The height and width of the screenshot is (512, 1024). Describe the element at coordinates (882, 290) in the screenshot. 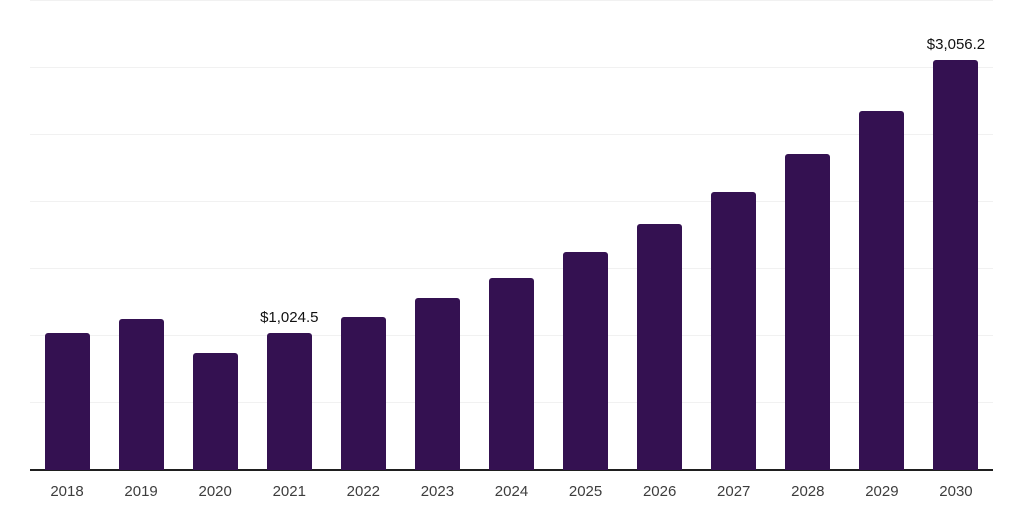

I see `bar-2029` at that location.